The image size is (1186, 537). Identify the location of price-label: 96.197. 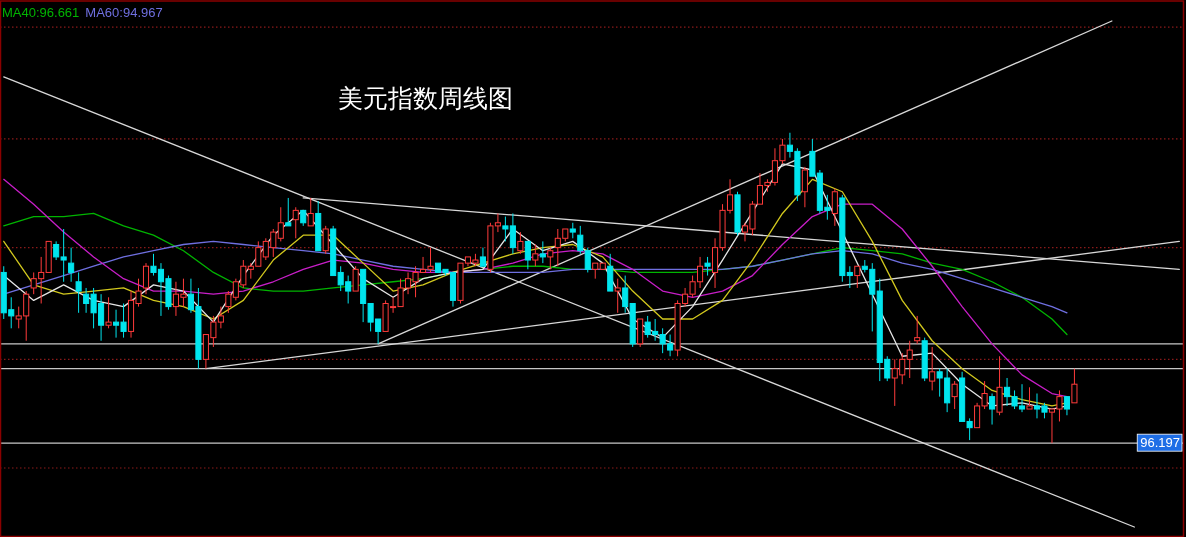
(1159, 442).